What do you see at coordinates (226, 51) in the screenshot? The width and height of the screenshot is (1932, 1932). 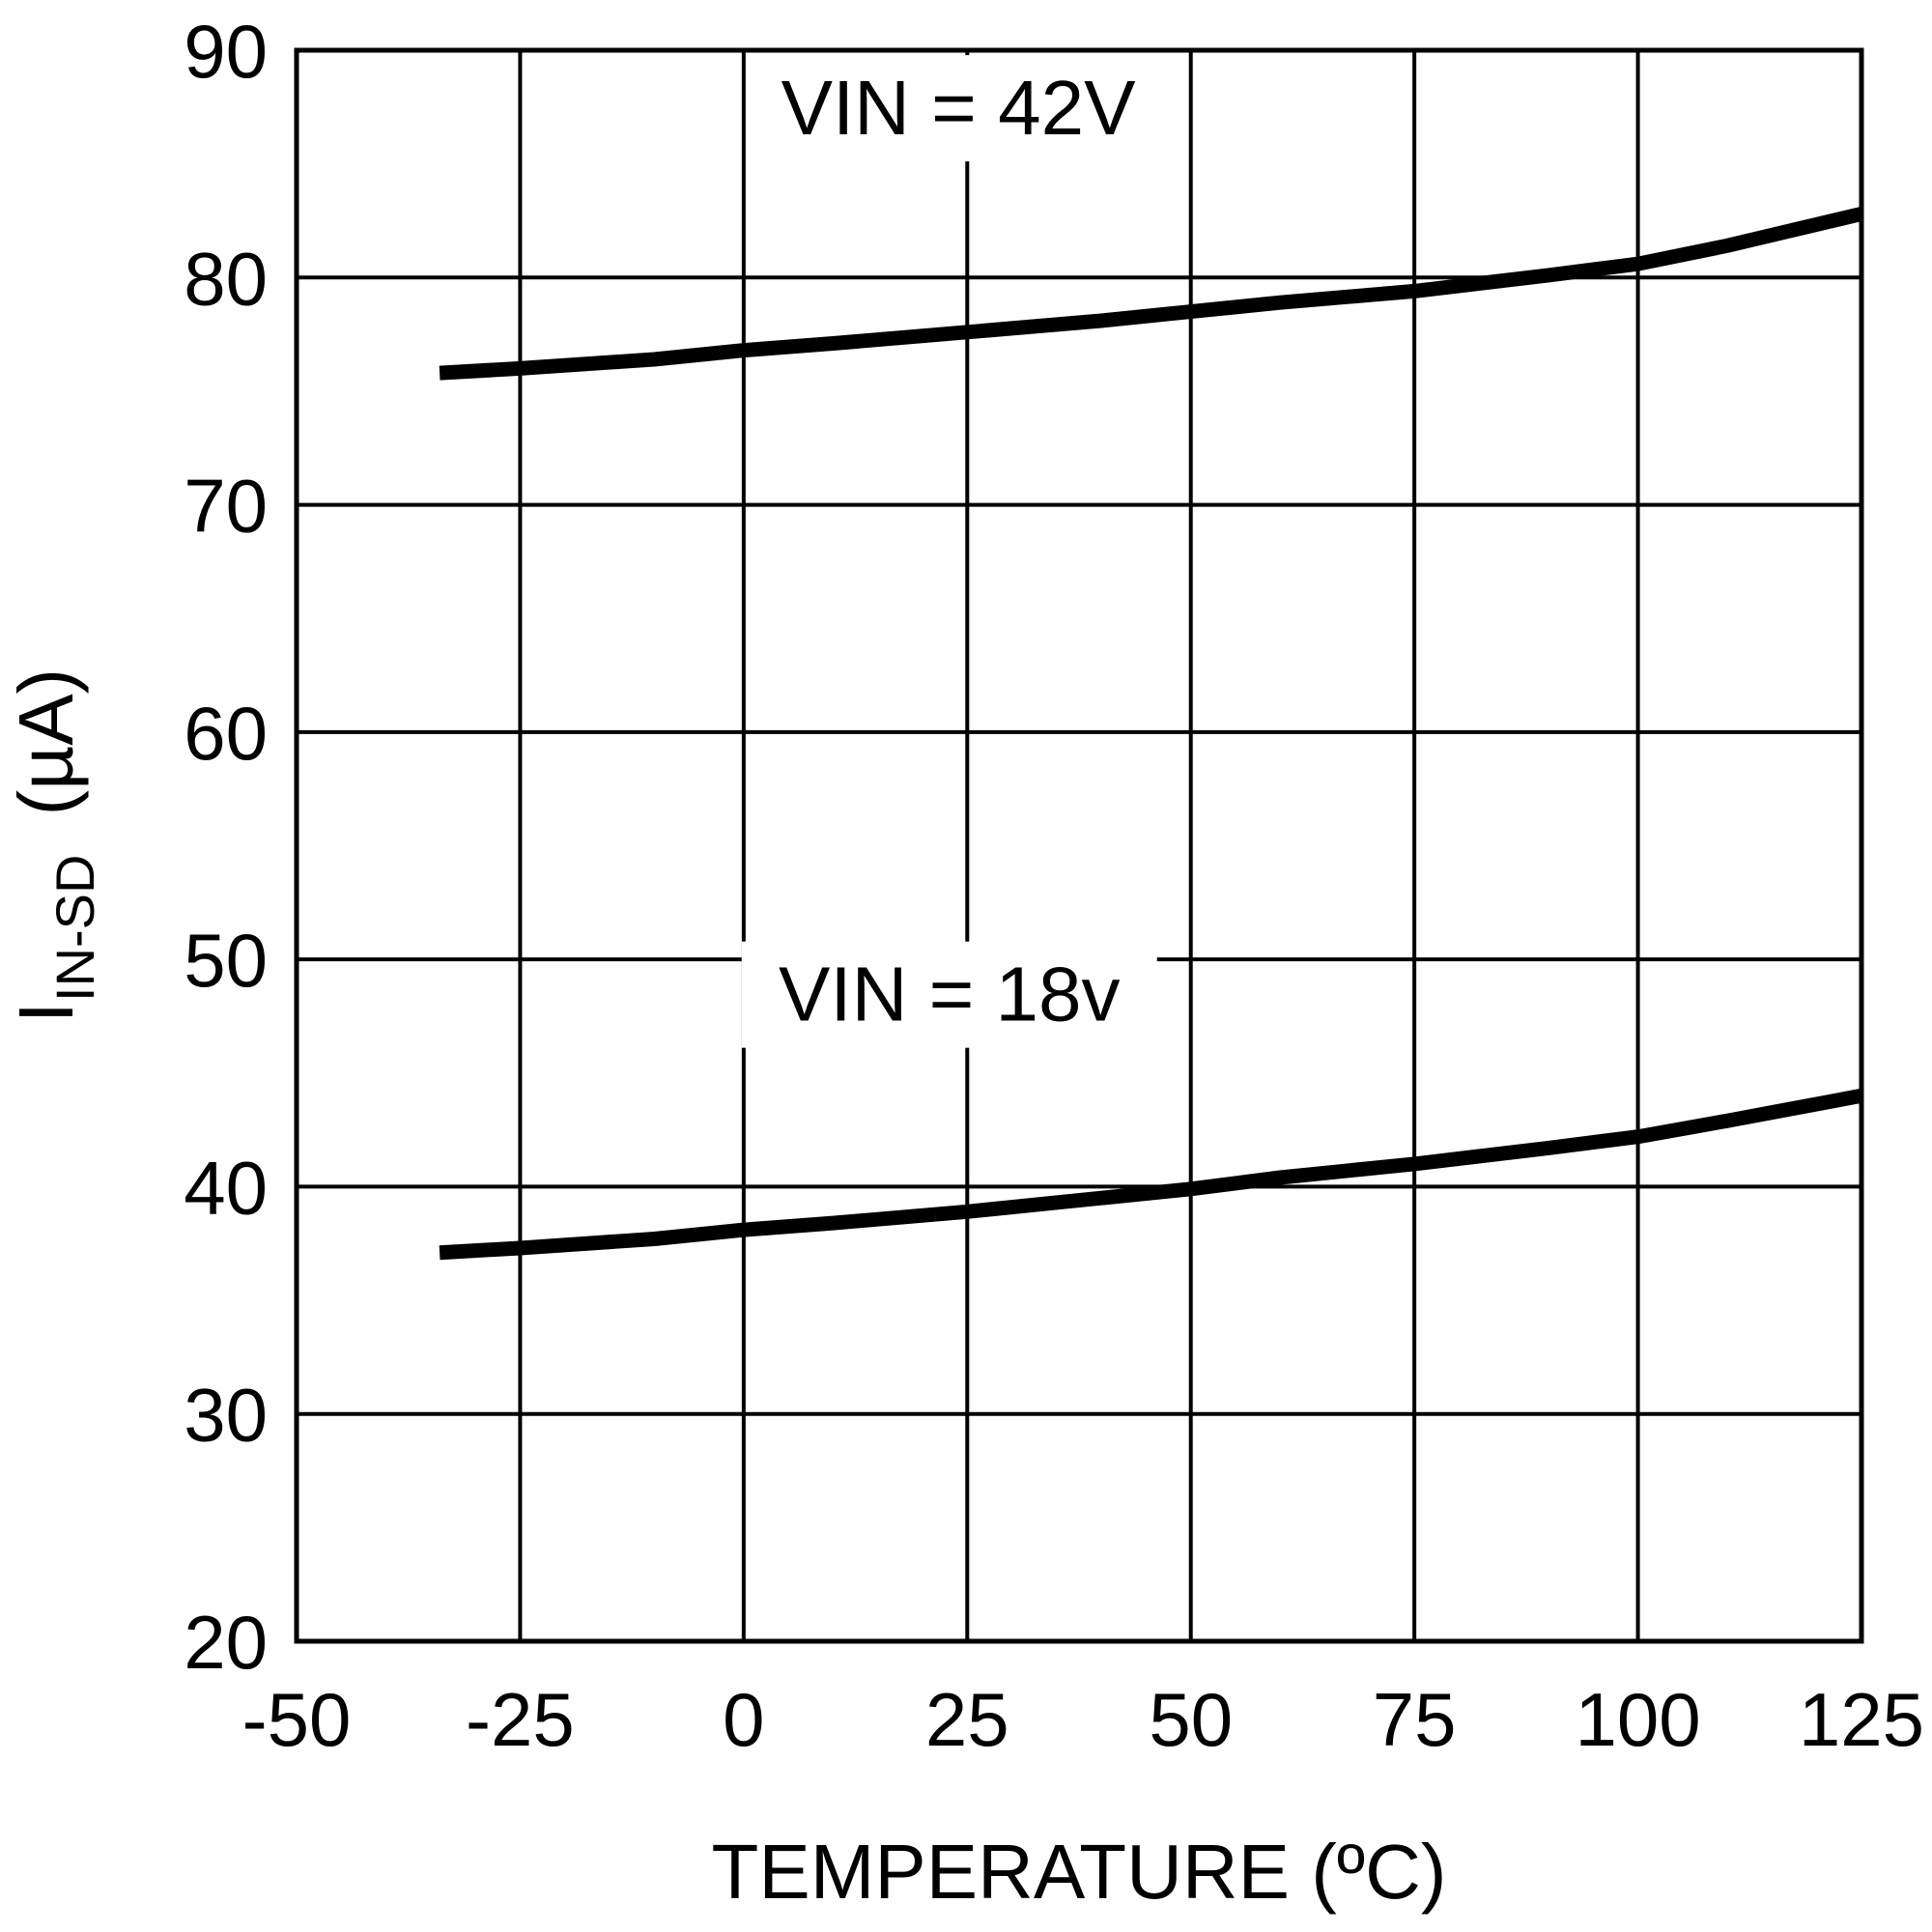 I see `y-tick-label: 90` at bounding box center [226, 51].